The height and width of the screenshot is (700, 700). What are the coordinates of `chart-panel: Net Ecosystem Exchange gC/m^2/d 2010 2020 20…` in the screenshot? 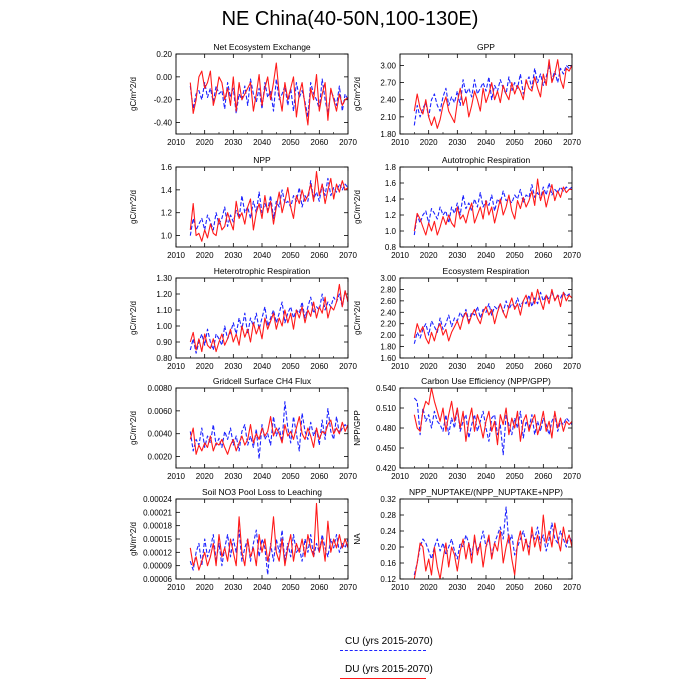 It's located at (243, 94).